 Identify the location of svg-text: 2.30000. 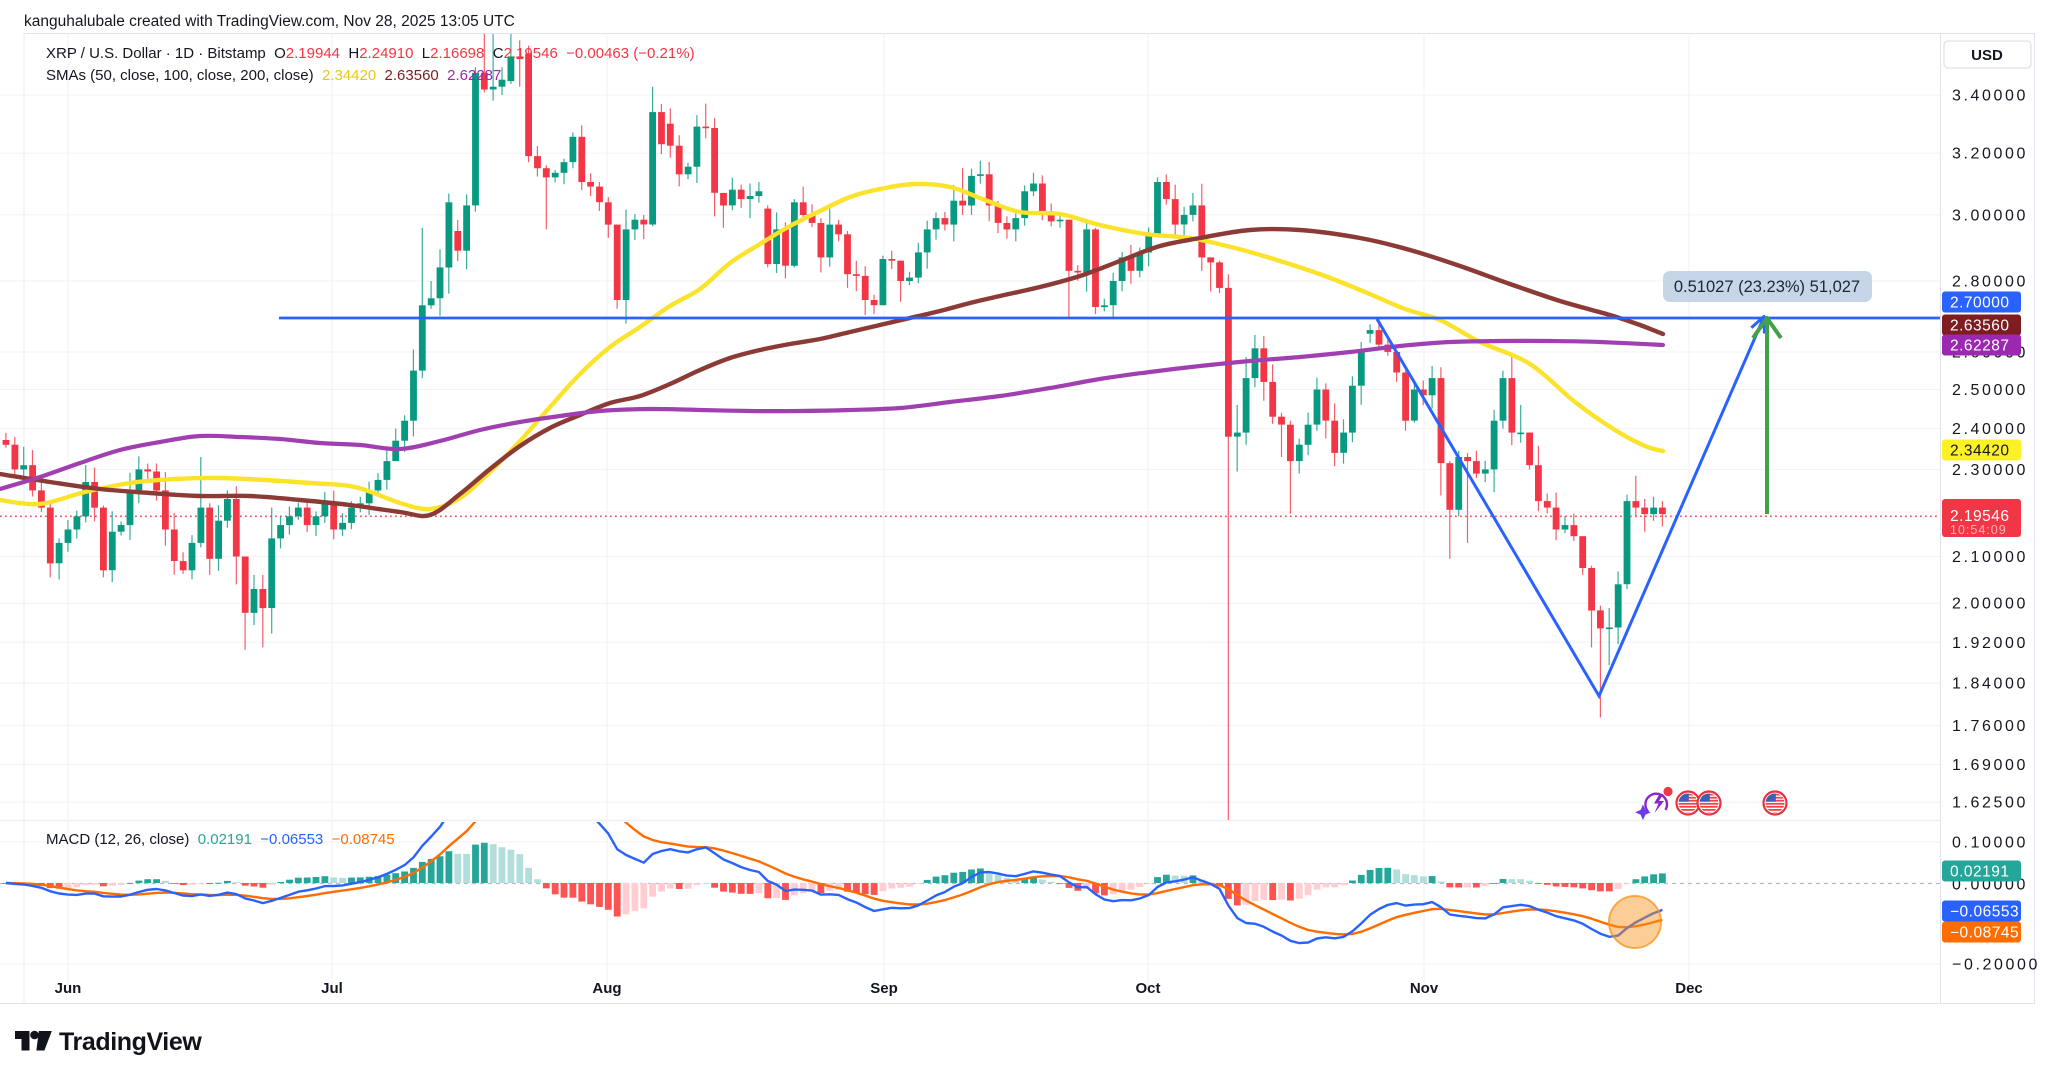
(1990, 470).